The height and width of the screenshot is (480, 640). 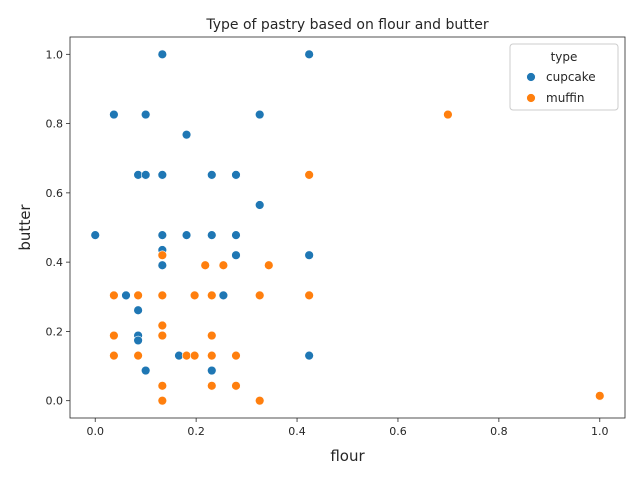 What do you see at coordinates (55, 124) in the screenshot?
I see `y-tick-label: 0.8` at bounding box center [55, 124].